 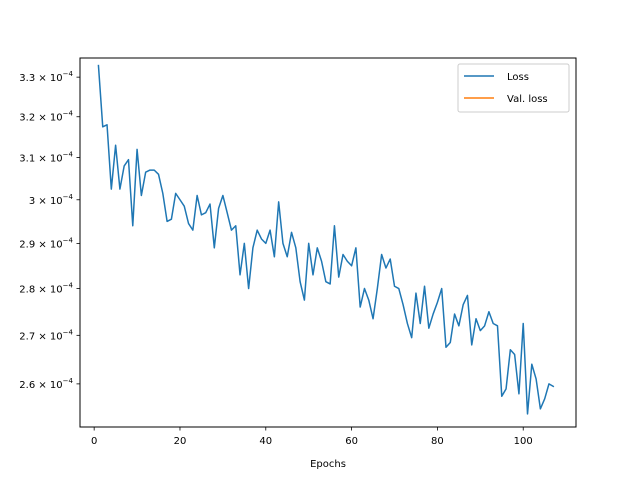 What do you see at coordinates (46, 335) in the screenshot?
I see `y-tick-label: 2.7 × 10⁻⁴` at bounding box center [46, 335].